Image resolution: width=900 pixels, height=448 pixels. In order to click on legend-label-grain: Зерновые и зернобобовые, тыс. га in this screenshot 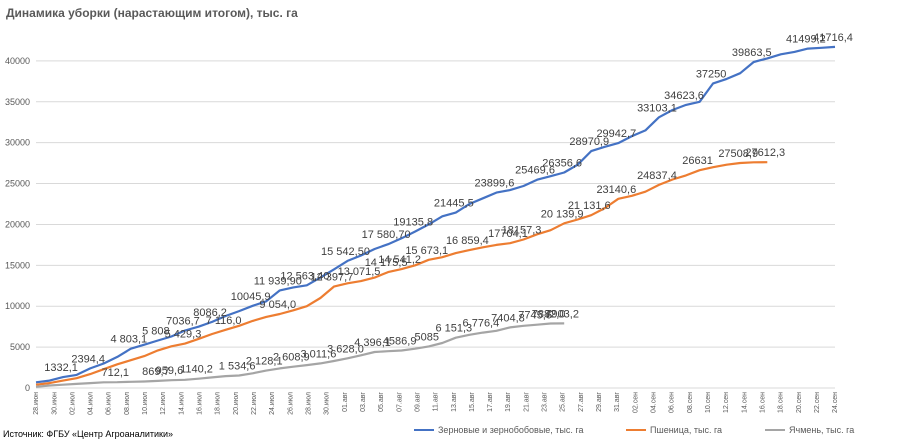, I will do `click(511, 430)`.